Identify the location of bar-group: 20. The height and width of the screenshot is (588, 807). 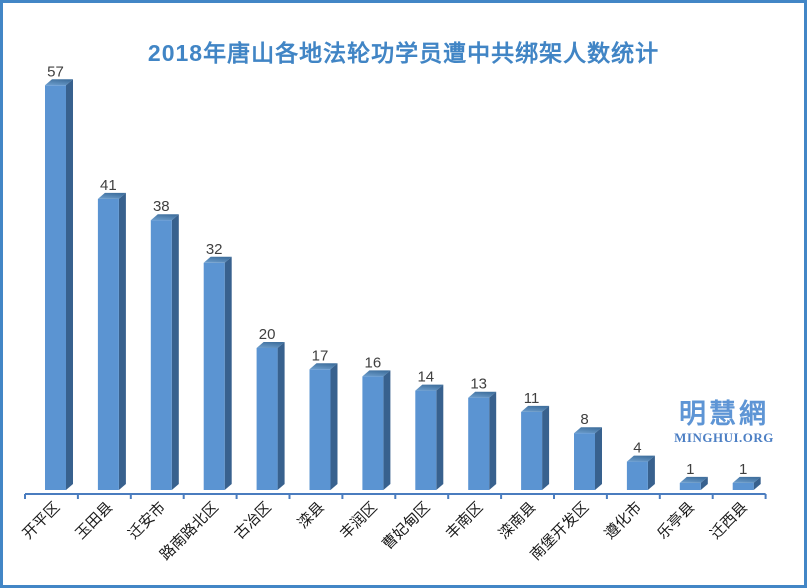
(270, 408).